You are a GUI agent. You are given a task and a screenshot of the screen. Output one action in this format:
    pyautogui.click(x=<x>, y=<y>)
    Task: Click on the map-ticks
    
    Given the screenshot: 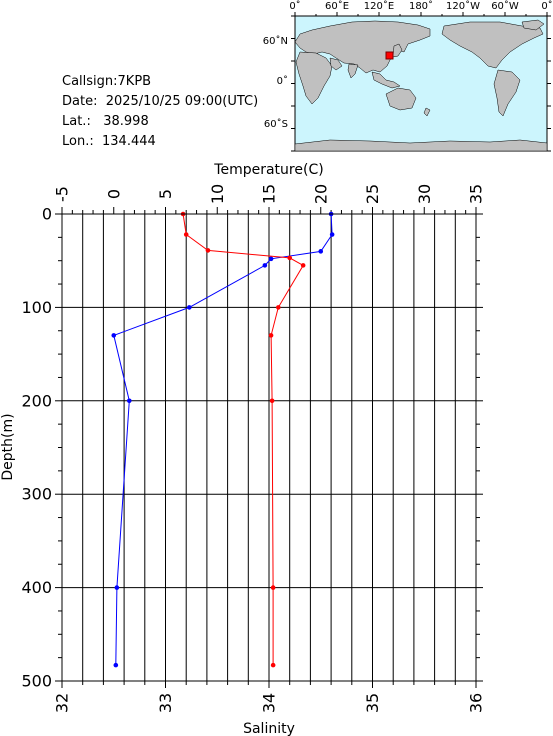 What is the action you would take?
    pyautogui.click(x=421, y=82)
    